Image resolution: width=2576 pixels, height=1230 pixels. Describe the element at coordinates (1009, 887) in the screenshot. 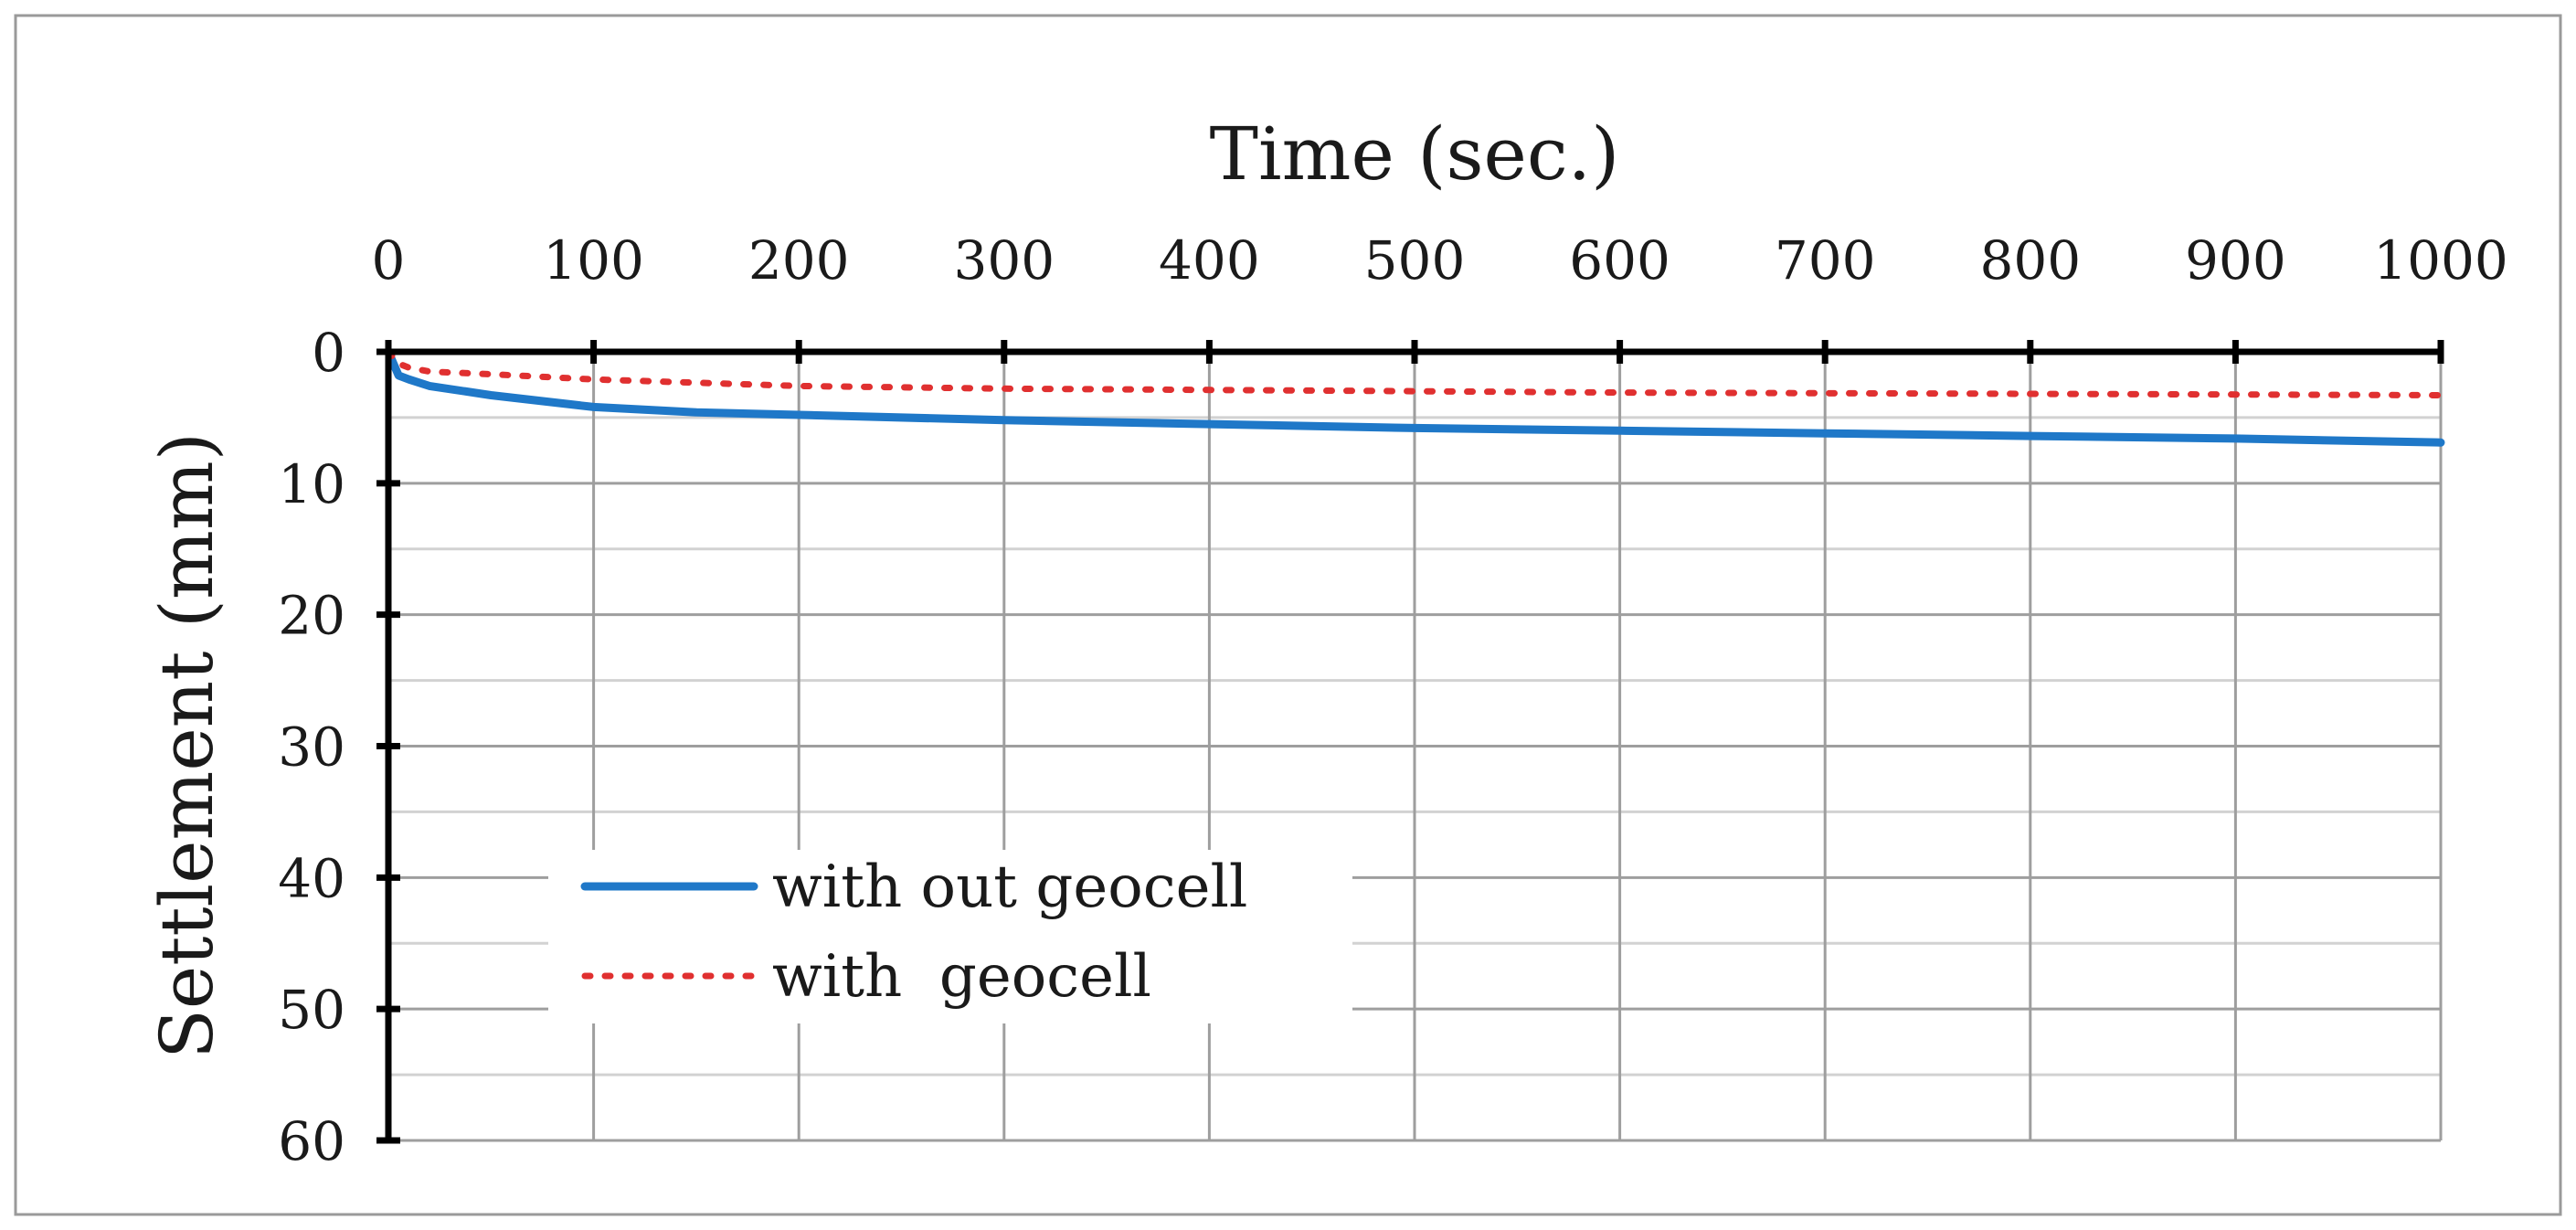

I see `legend-label-with-out-geocell: with out geocell` at that location.